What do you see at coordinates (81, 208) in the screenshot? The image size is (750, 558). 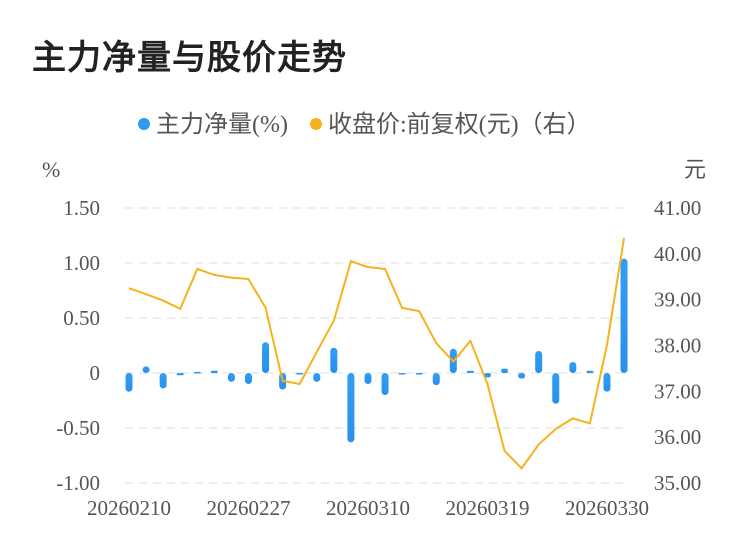 I see `y-left-tick-label: 1.50` at bounding box center [81, 208].